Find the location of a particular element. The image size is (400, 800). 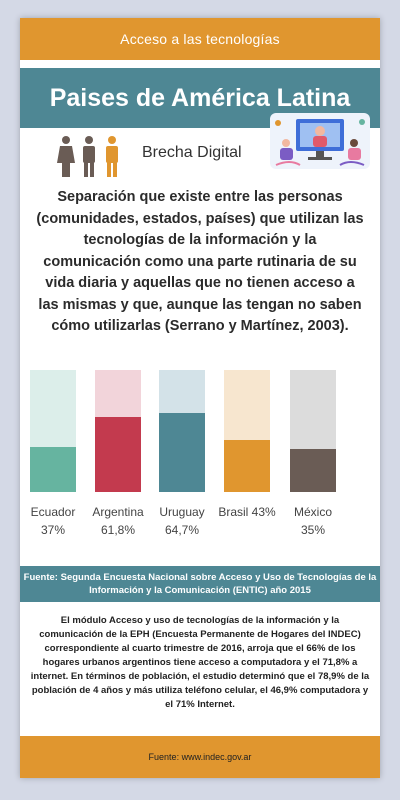

title-band: Paises de América Latina is located at coordinates (200, 98).